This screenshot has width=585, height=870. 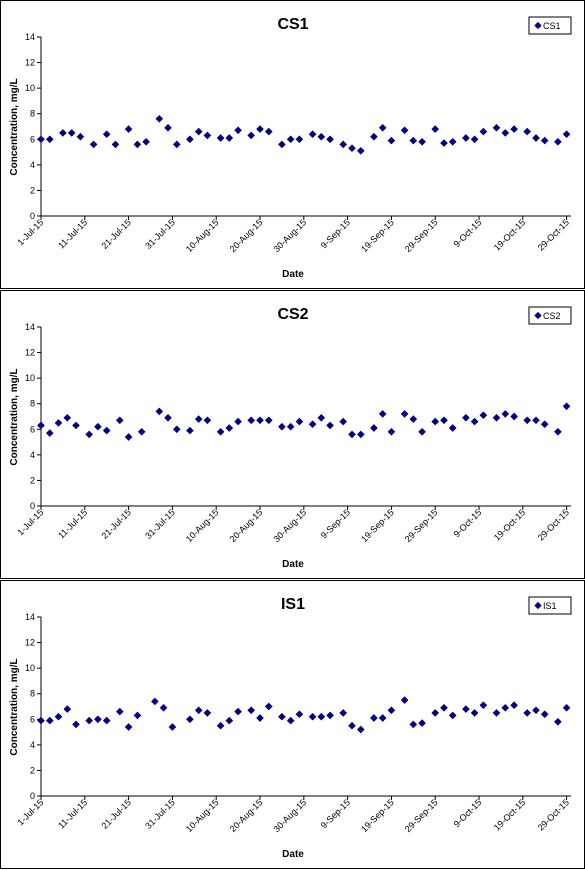 I want to click on legend: IS1, so click(x=550, y=605).